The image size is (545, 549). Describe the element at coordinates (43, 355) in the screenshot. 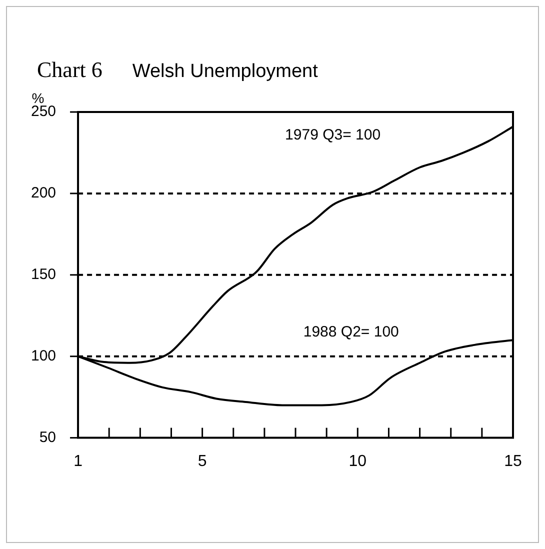

I see `y-tick-label: 100` at that location.